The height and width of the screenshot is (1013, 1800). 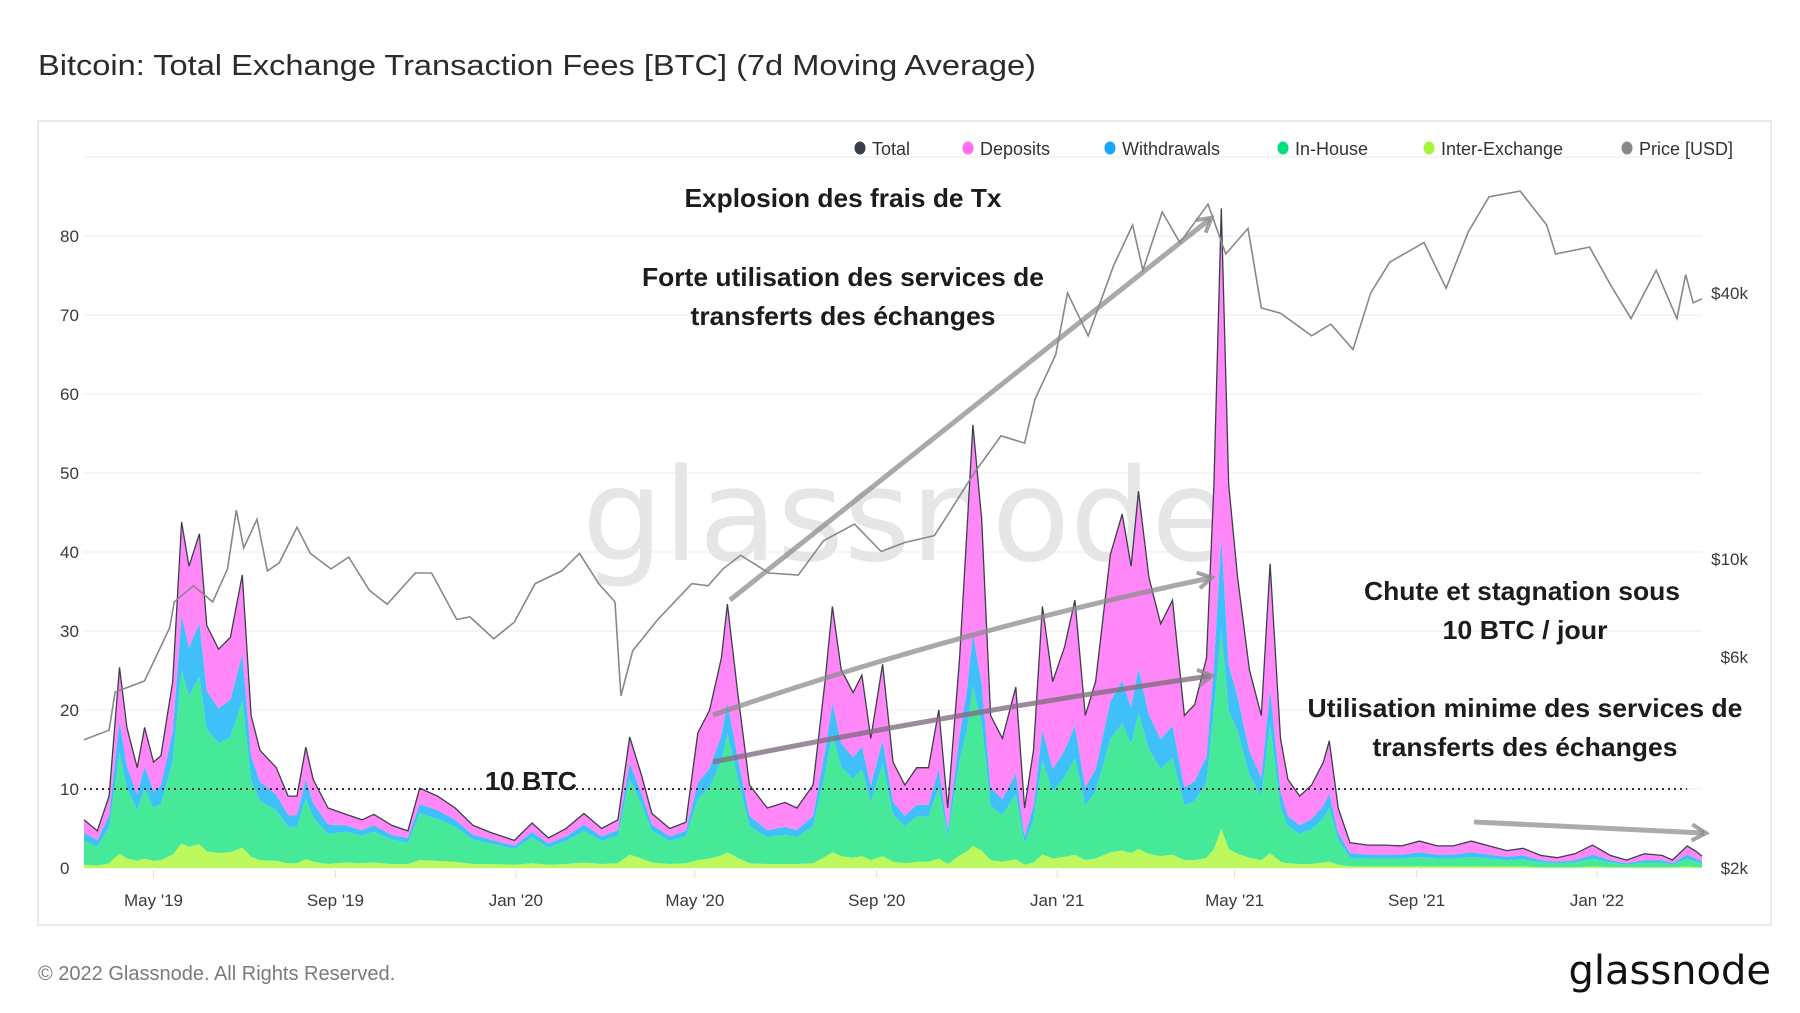 I want to click on annotation-forte-line2: transferts des échanges, so click(x=843, y=316).